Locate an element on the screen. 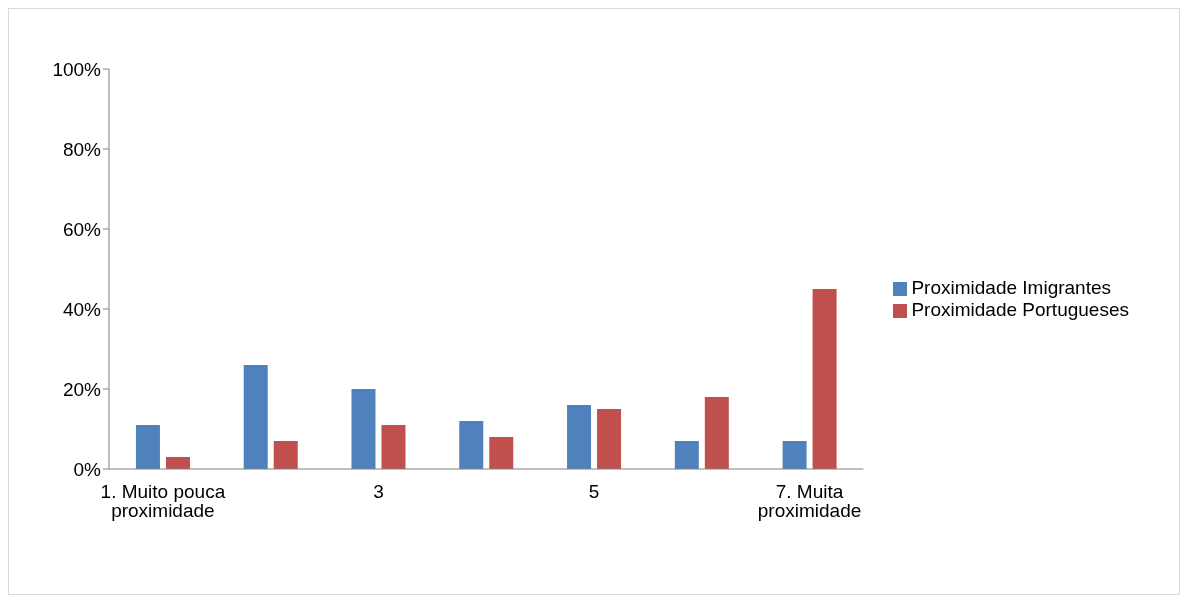  legend-label: Proximidade Imigrantes is located at coordinates (1011, 287).